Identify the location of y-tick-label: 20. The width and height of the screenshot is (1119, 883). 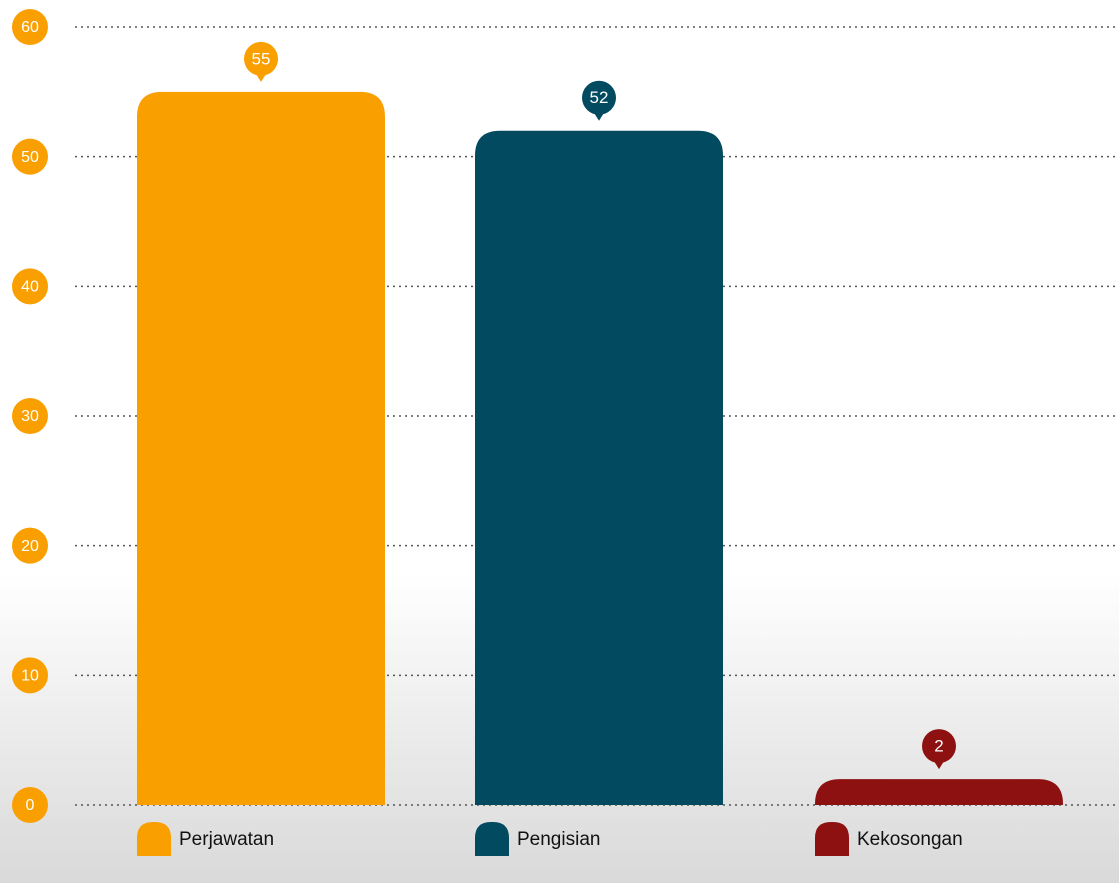
(30, 546).